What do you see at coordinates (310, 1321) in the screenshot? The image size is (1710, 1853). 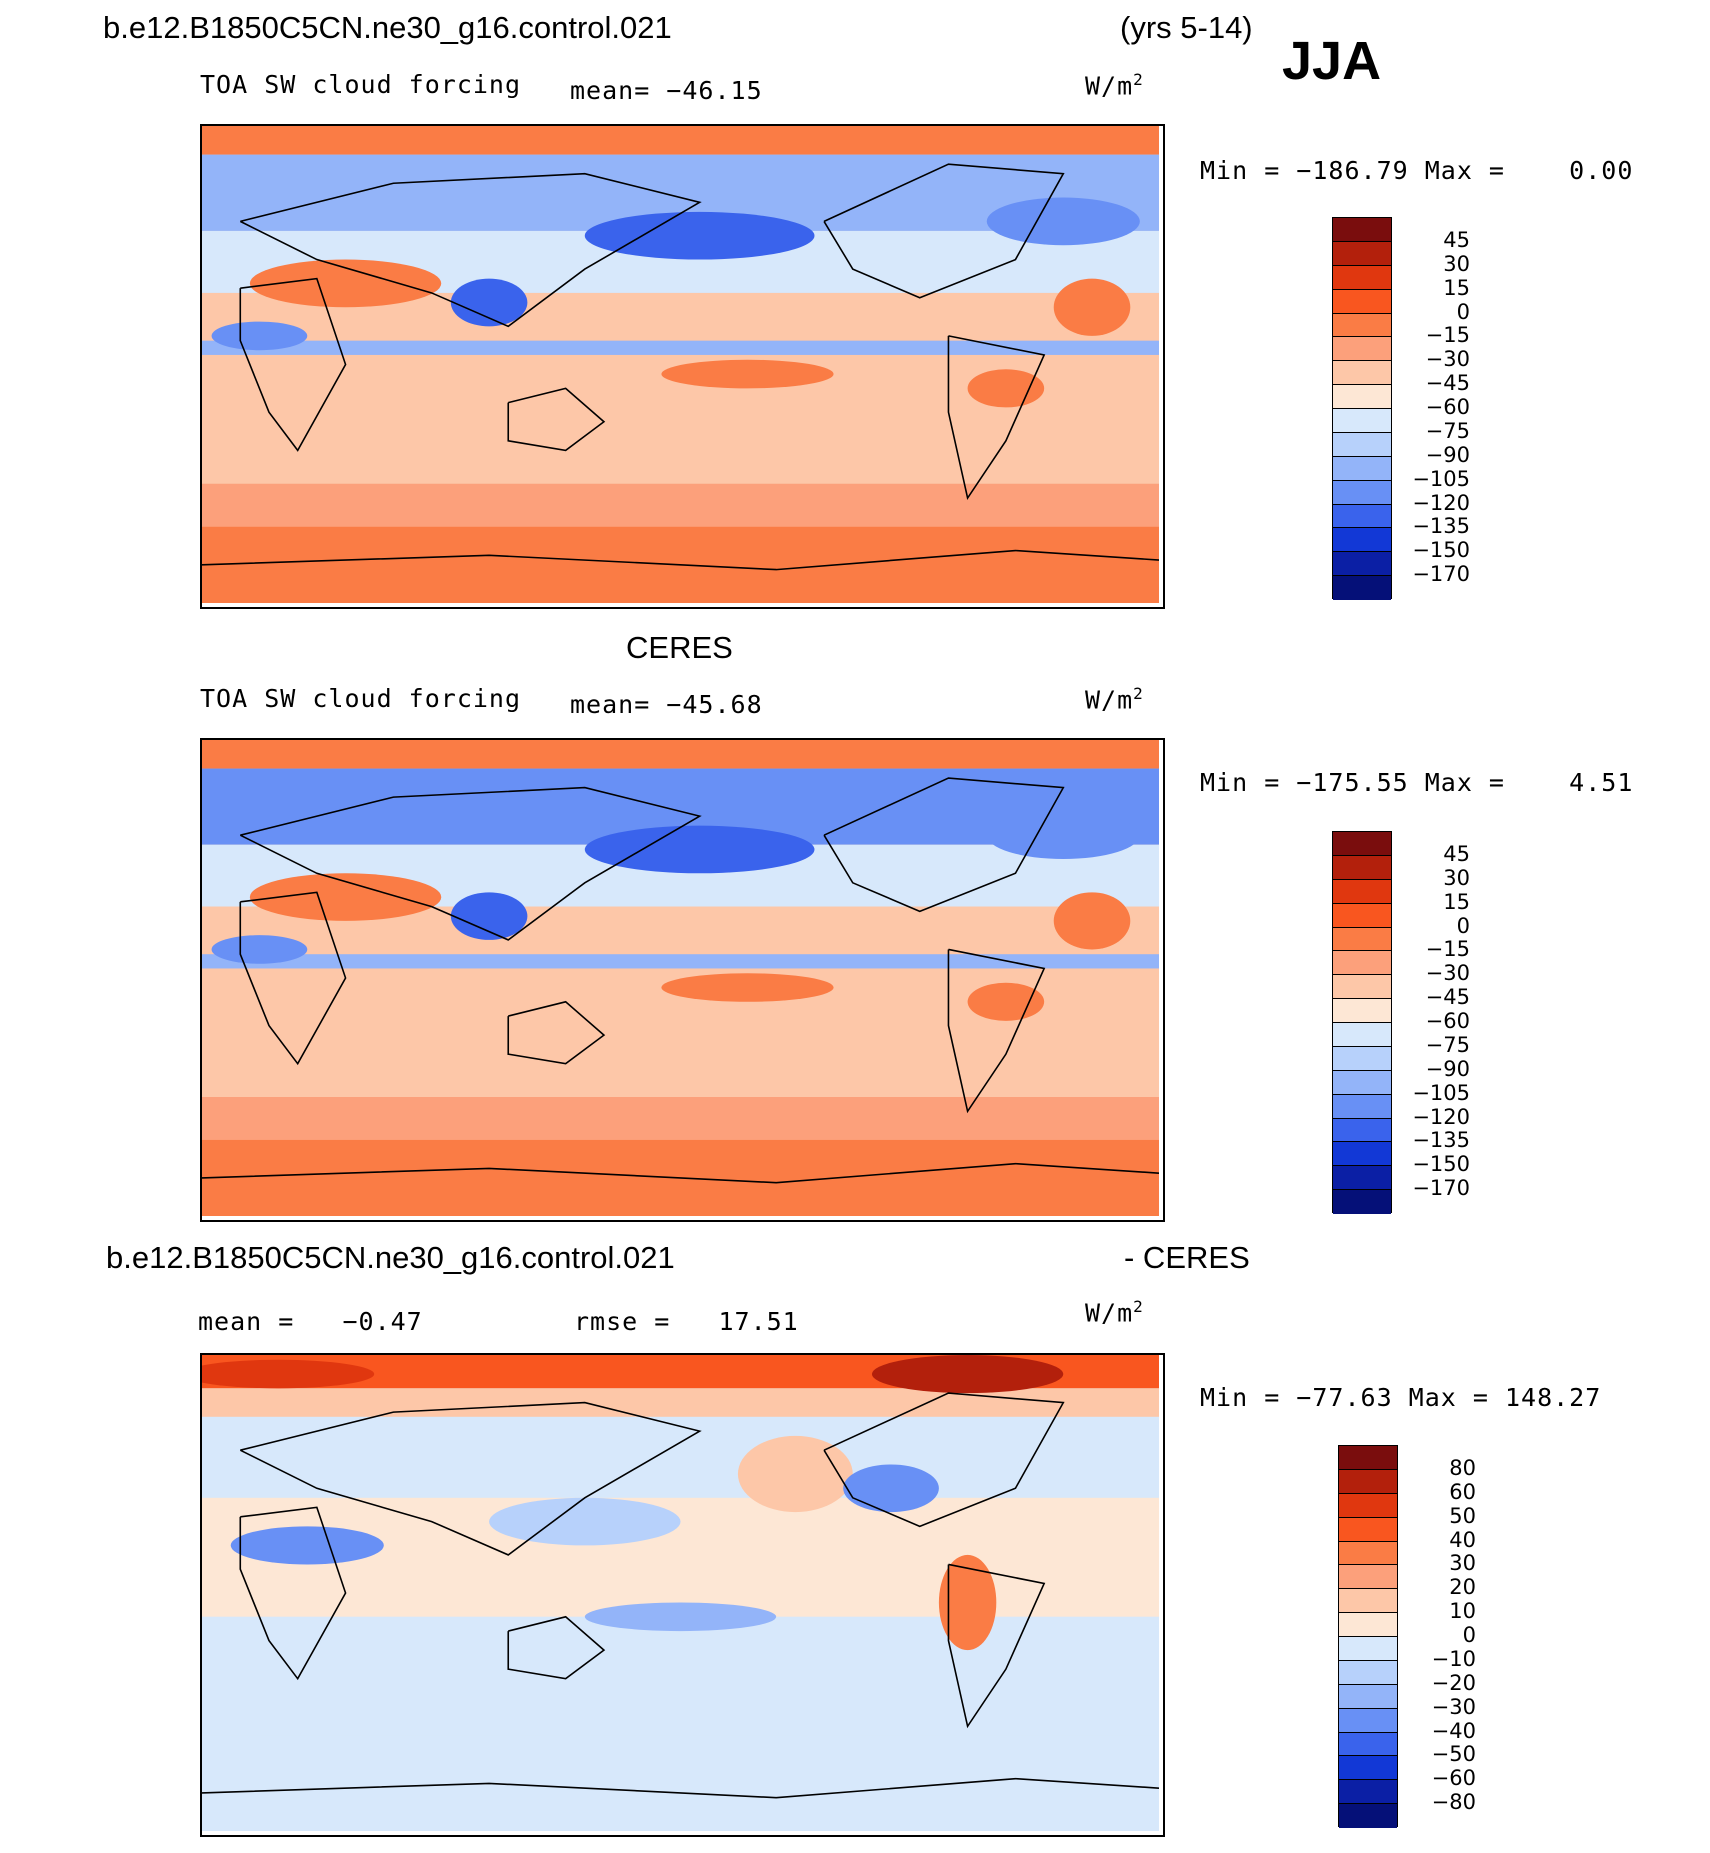 I see `panel3-mean: mean = −0.47` at bounding box center [310, 1321].